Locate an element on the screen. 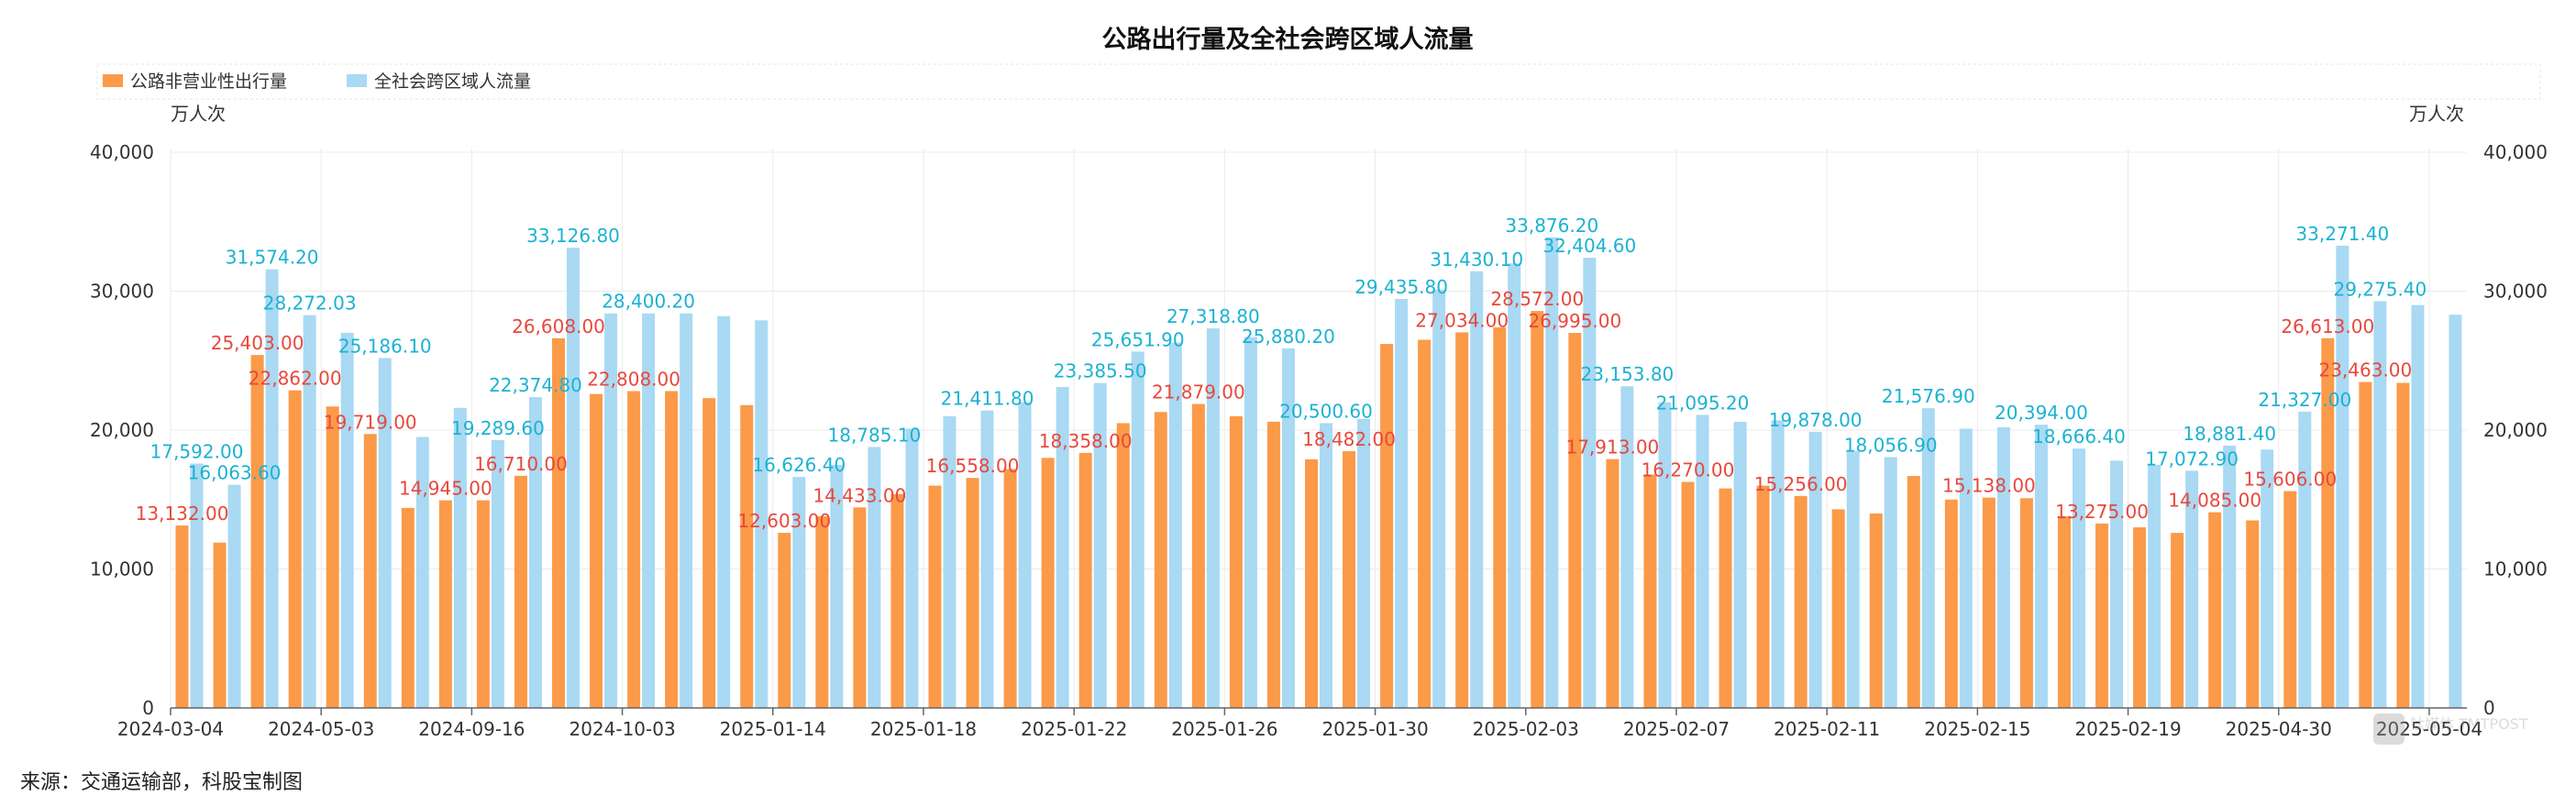  data-label-road: 28,572.00 is located at coordinates (1537, 299).